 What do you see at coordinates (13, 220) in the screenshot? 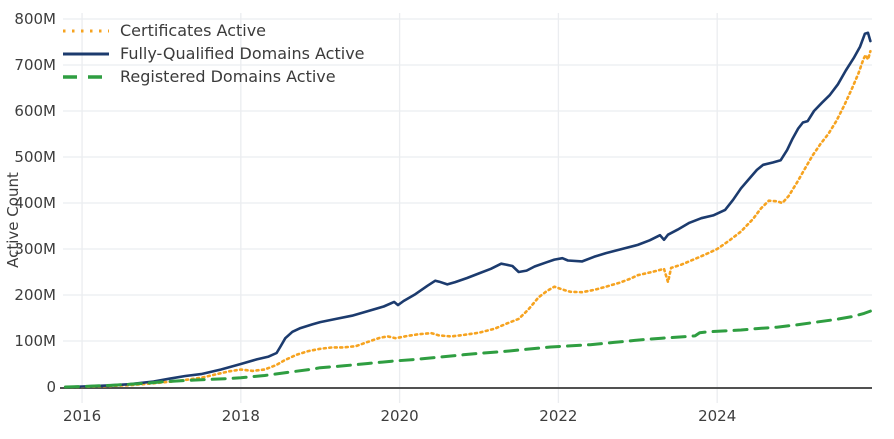
I see `y-axis-title: Active Count` at bounding box center [13, 220].